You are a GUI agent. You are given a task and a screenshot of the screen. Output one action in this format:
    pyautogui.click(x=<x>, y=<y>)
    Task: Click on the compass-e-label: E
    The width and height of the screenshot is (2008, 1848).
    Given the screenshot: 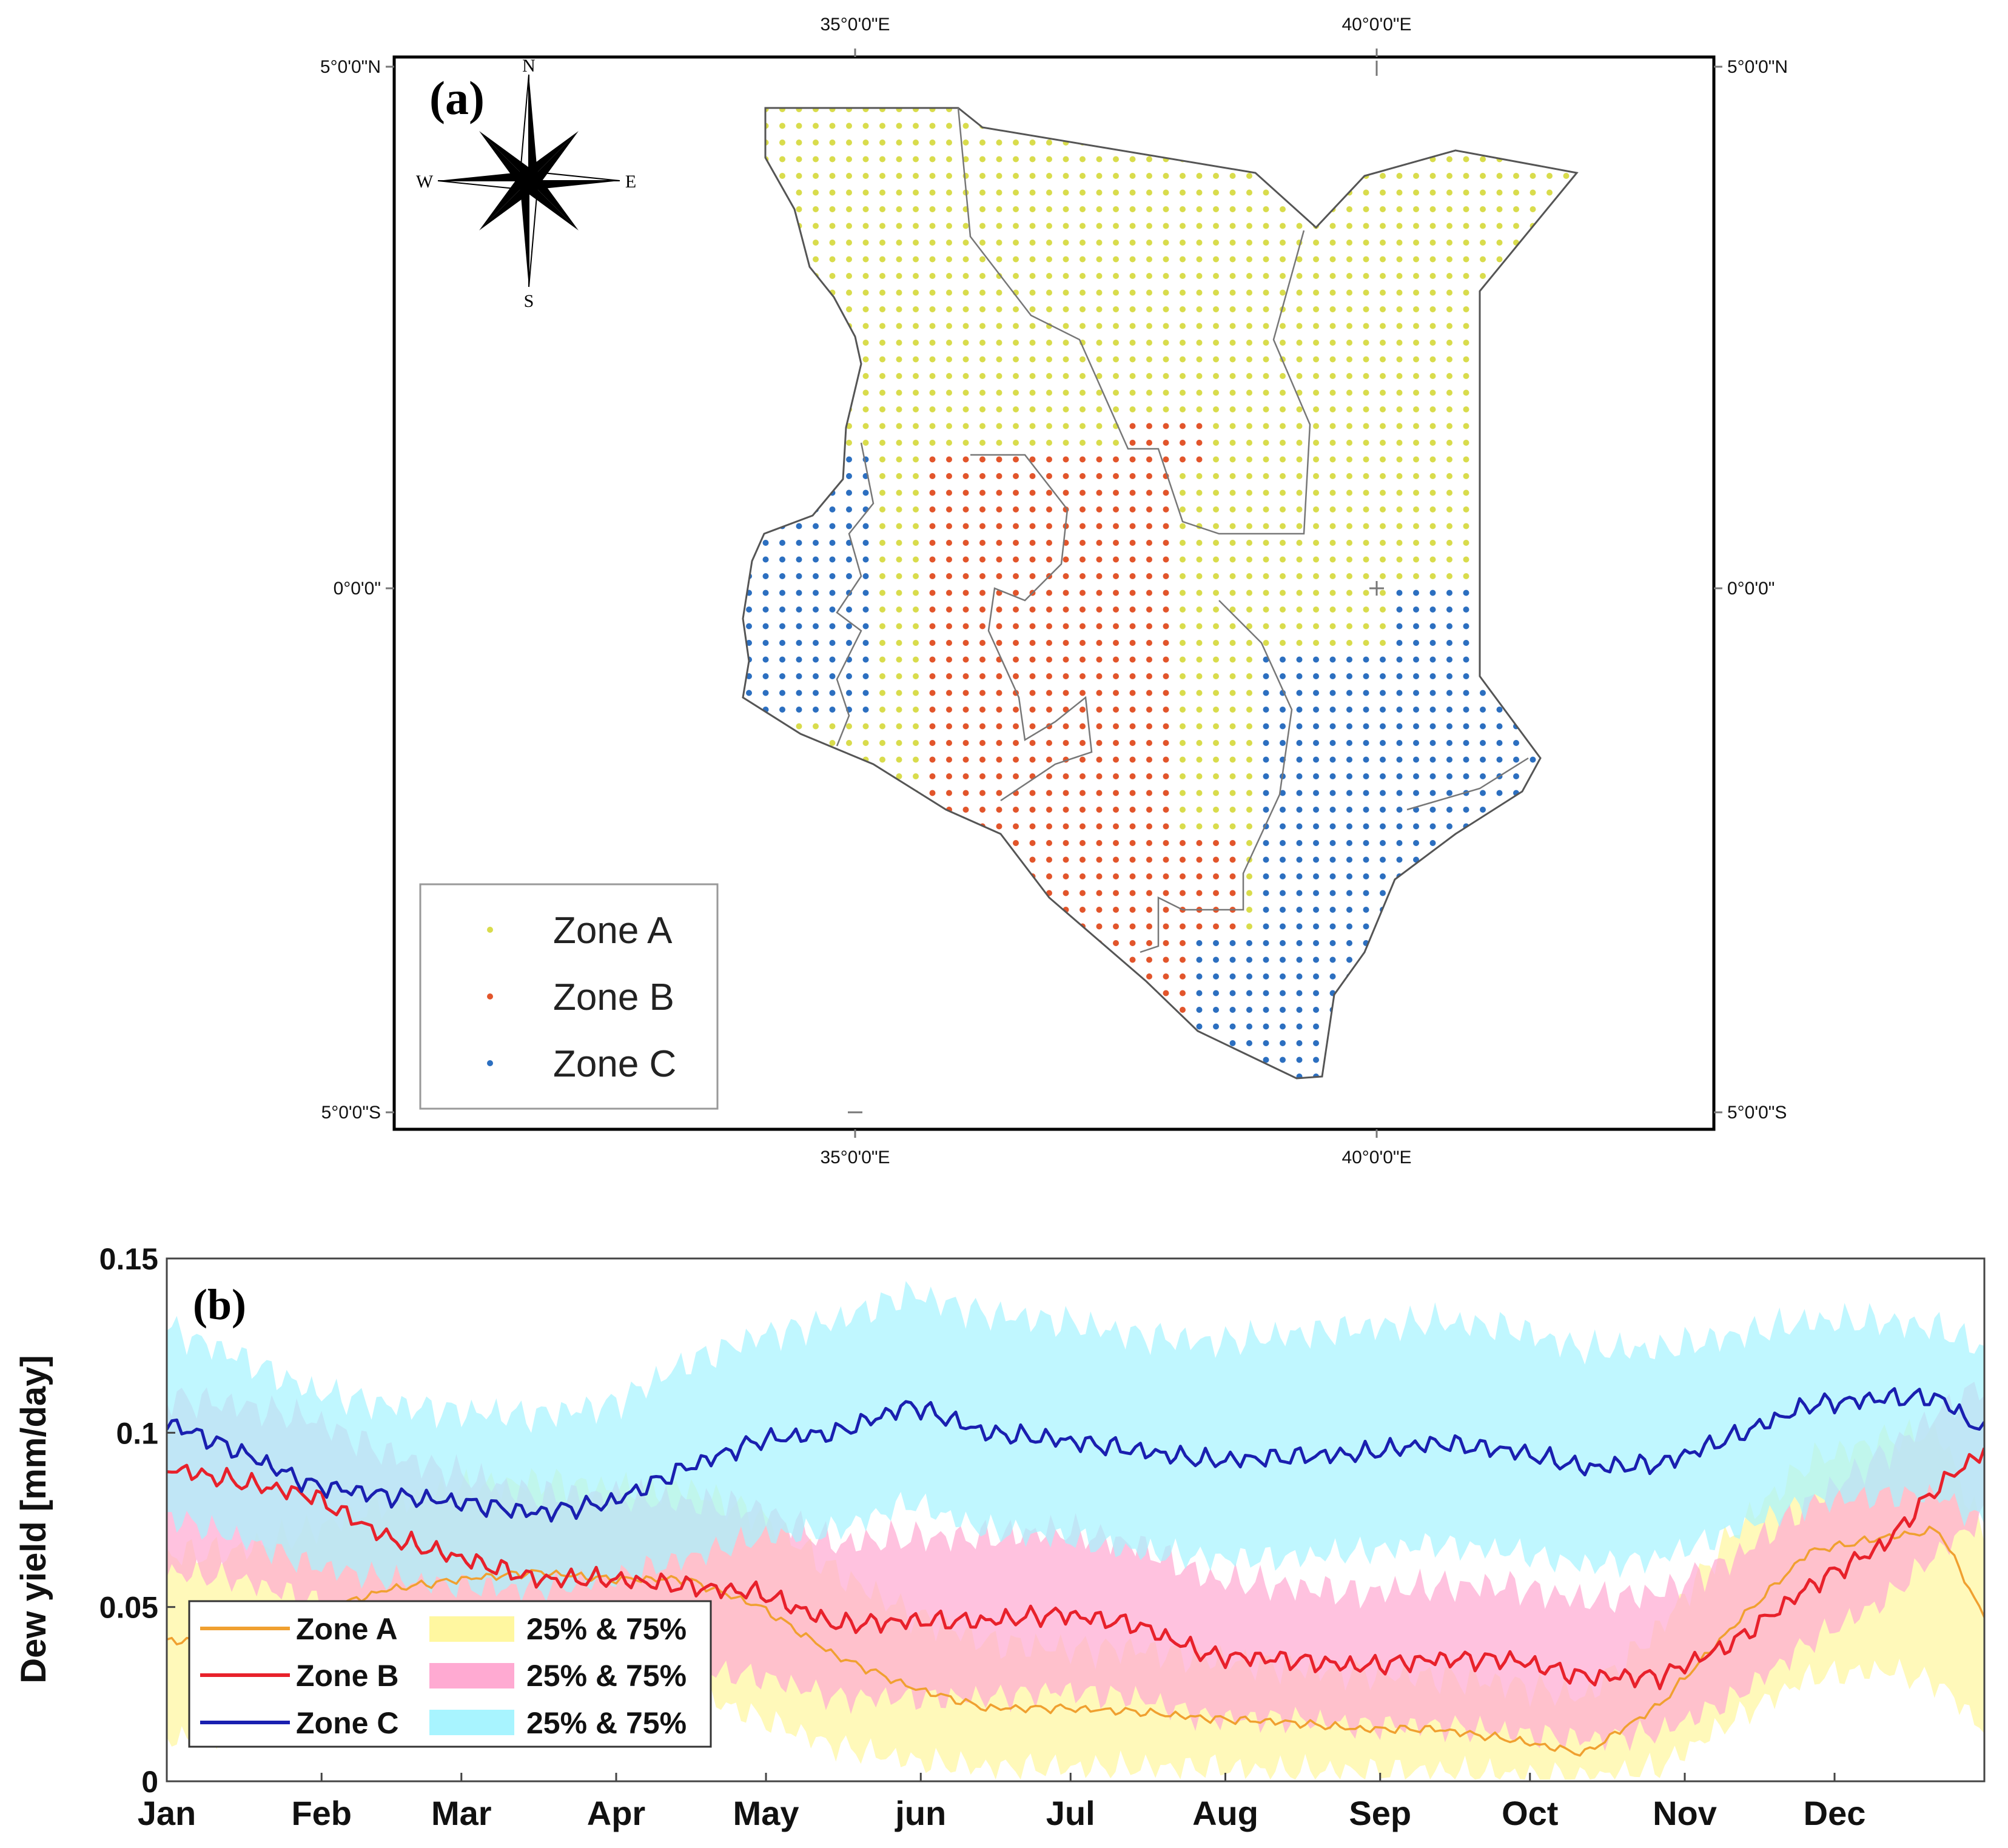 What is the action you would take?
    pyautogui.click(x=630, y=182)
    